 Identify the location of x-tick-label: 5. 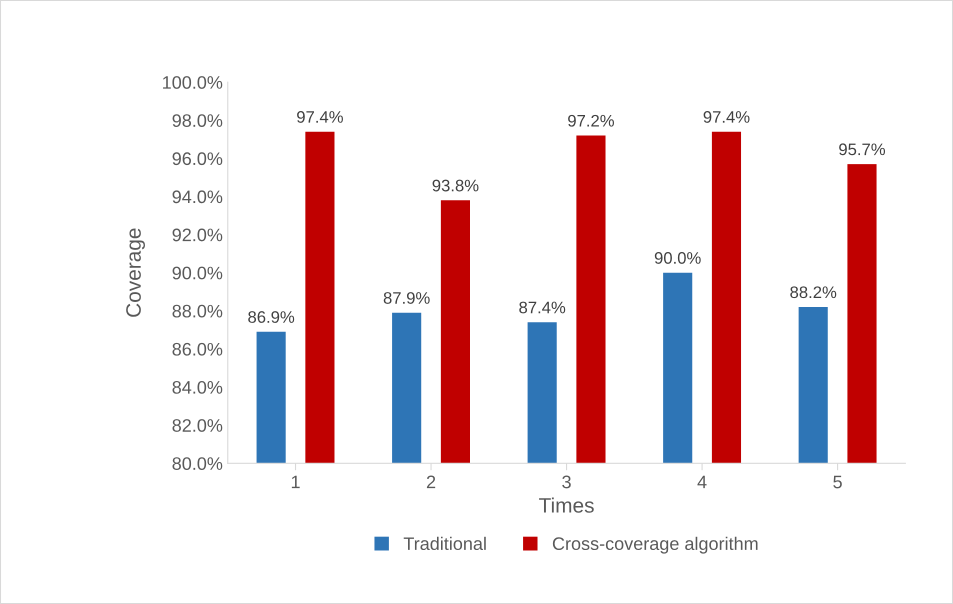
(837, 482).